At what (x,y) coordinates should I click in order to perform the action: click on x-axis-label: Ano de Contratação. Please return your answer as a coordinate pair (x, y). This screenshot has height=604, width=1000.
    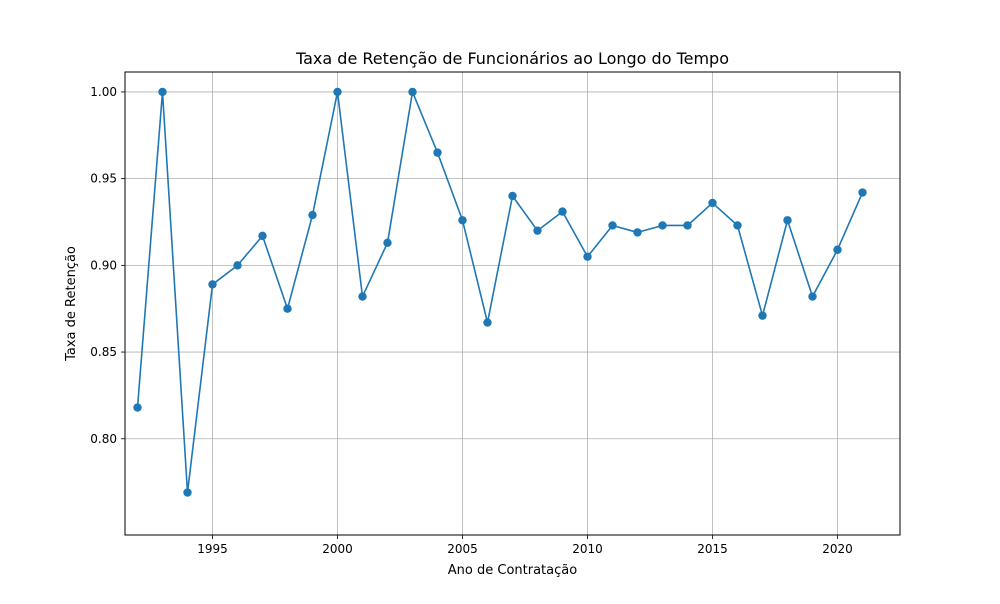
    Looking at the image, I should click on (512, 570).